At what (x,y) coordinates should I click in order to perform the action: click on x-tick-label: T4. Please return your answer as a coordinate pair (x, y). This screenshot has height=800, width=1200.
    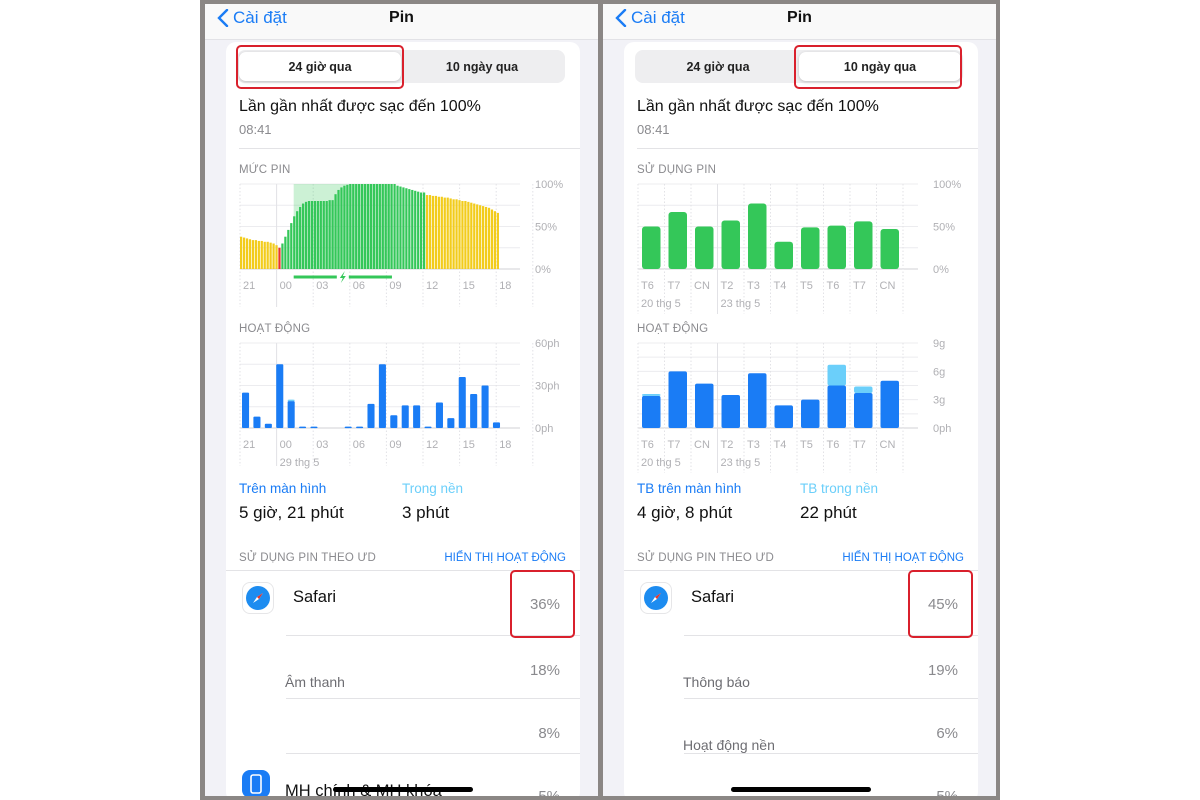
    Looking at the image, I should click on (780, 445).